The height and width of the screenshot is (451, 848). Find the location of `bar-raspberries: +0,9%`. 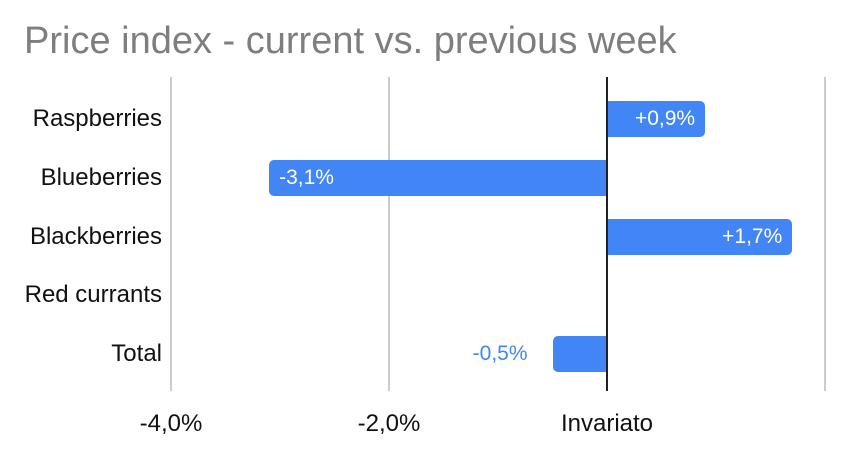

bar-raspberries: +0,9% is located at coordinates (656, 119).